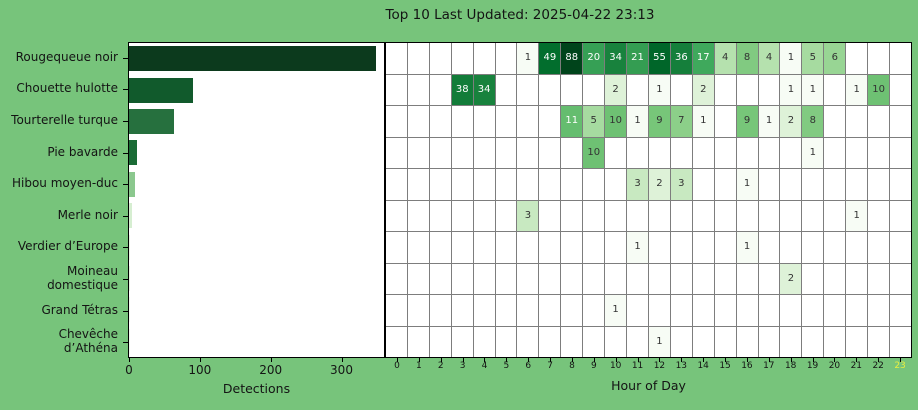 The width and height of the screenshot is (918, 410). I want to click on hour-tick-label: 0, so click(397, 366).